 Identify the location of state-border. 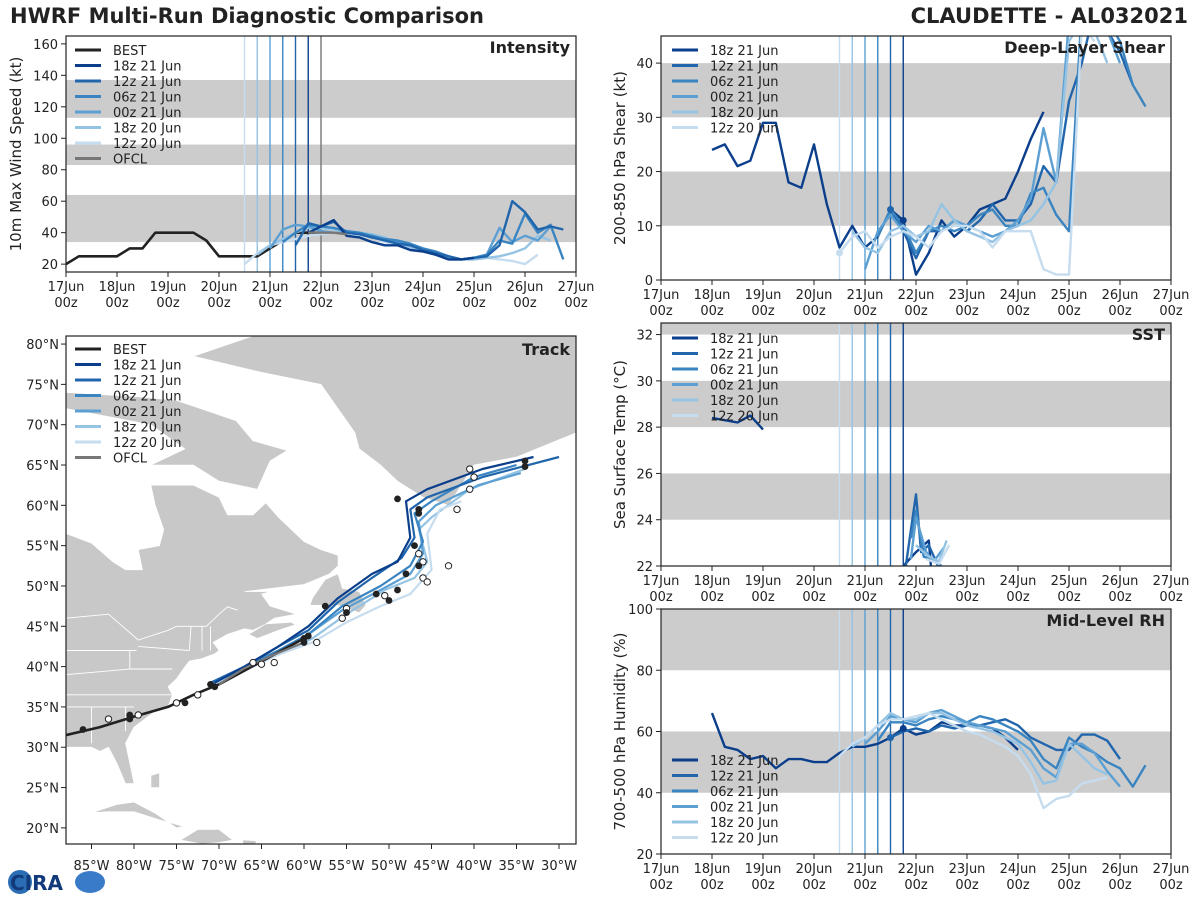
(164, 648).